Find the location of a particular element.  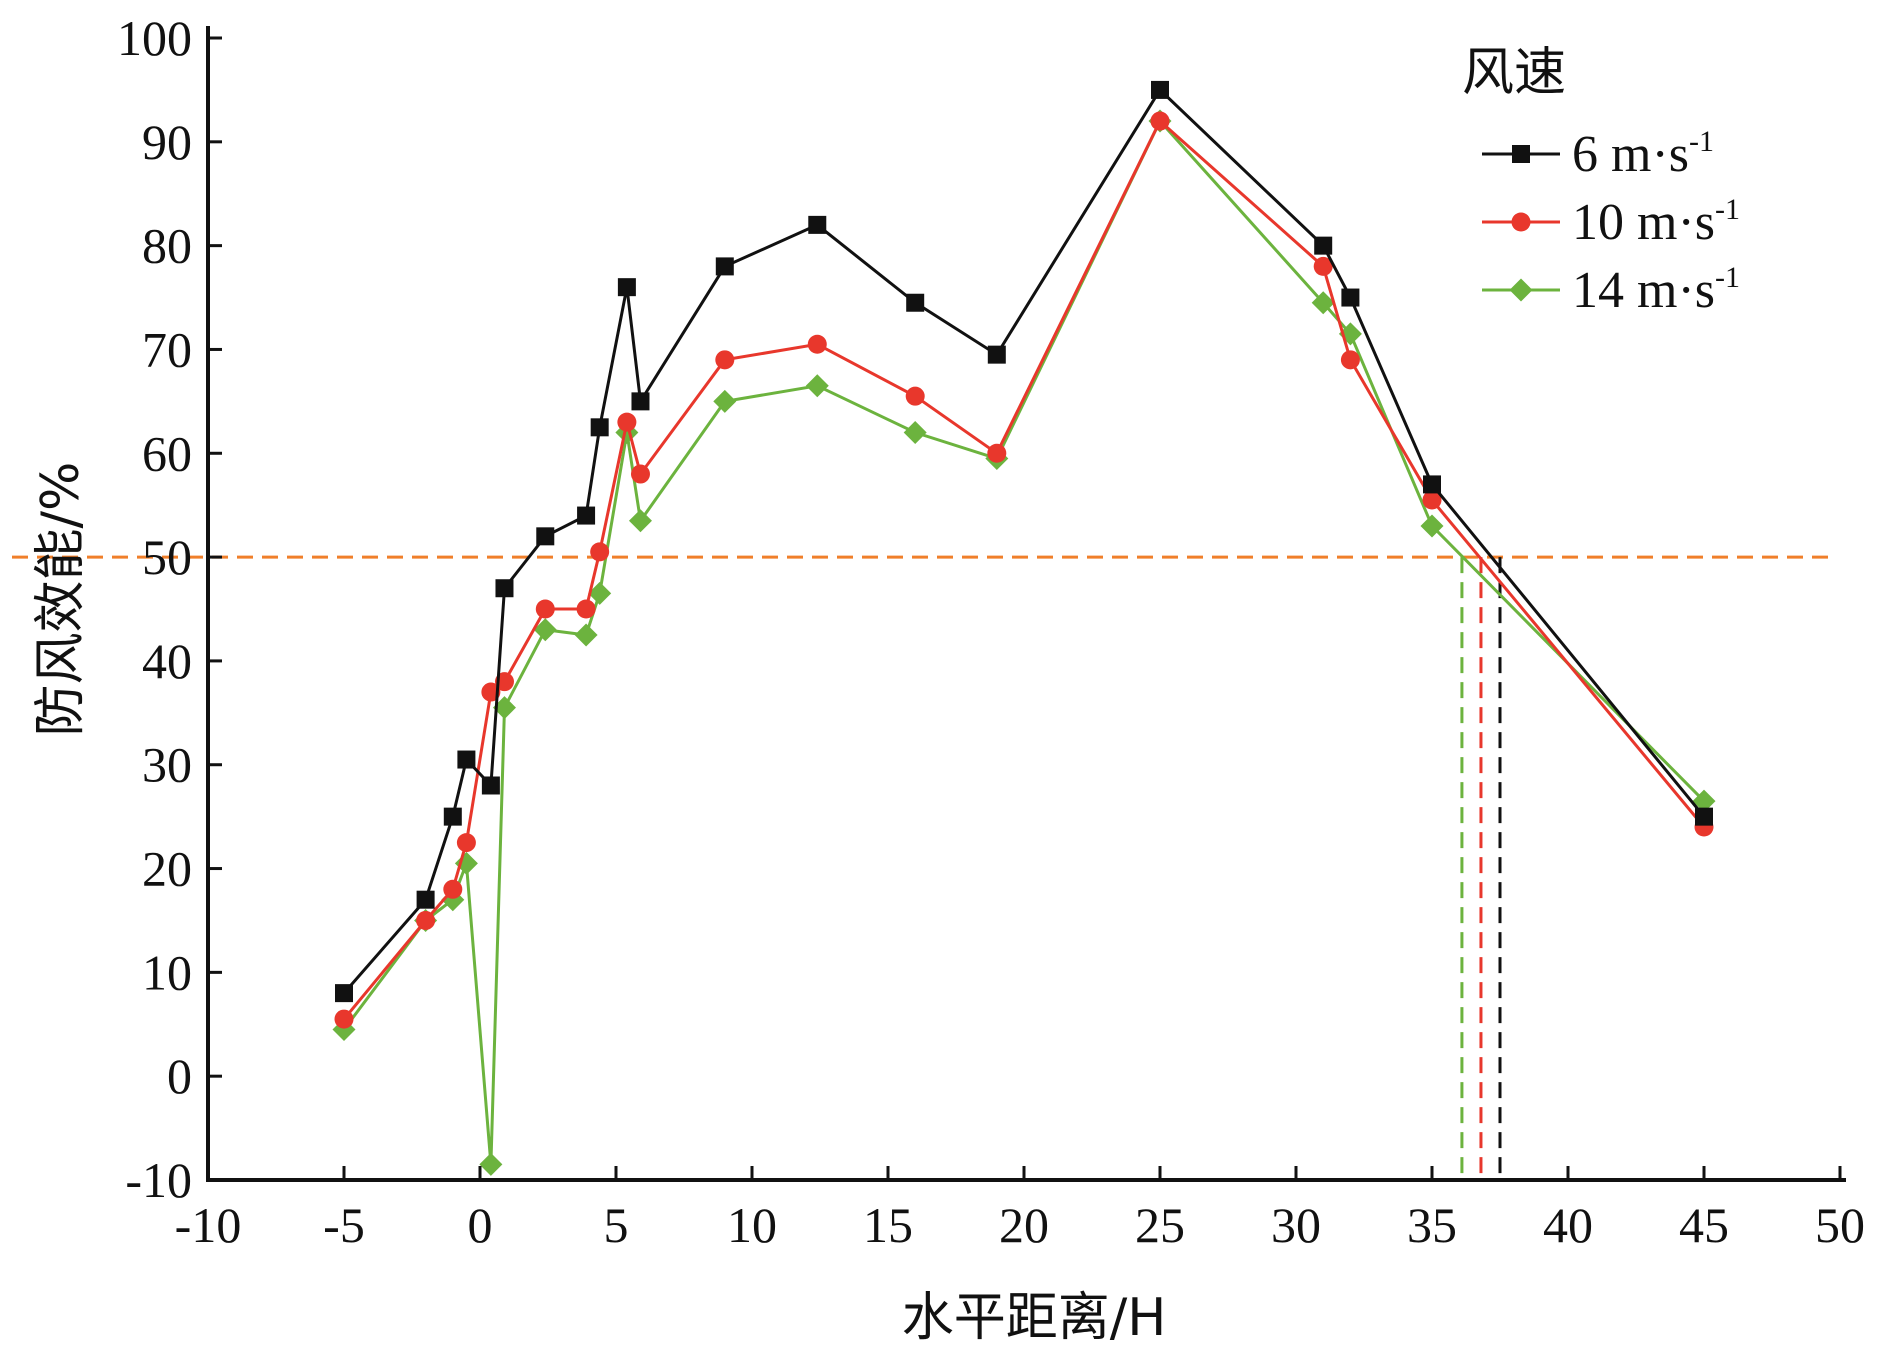

x-axis-title: 水平距离/H is located at coordinates (1034, 1318).